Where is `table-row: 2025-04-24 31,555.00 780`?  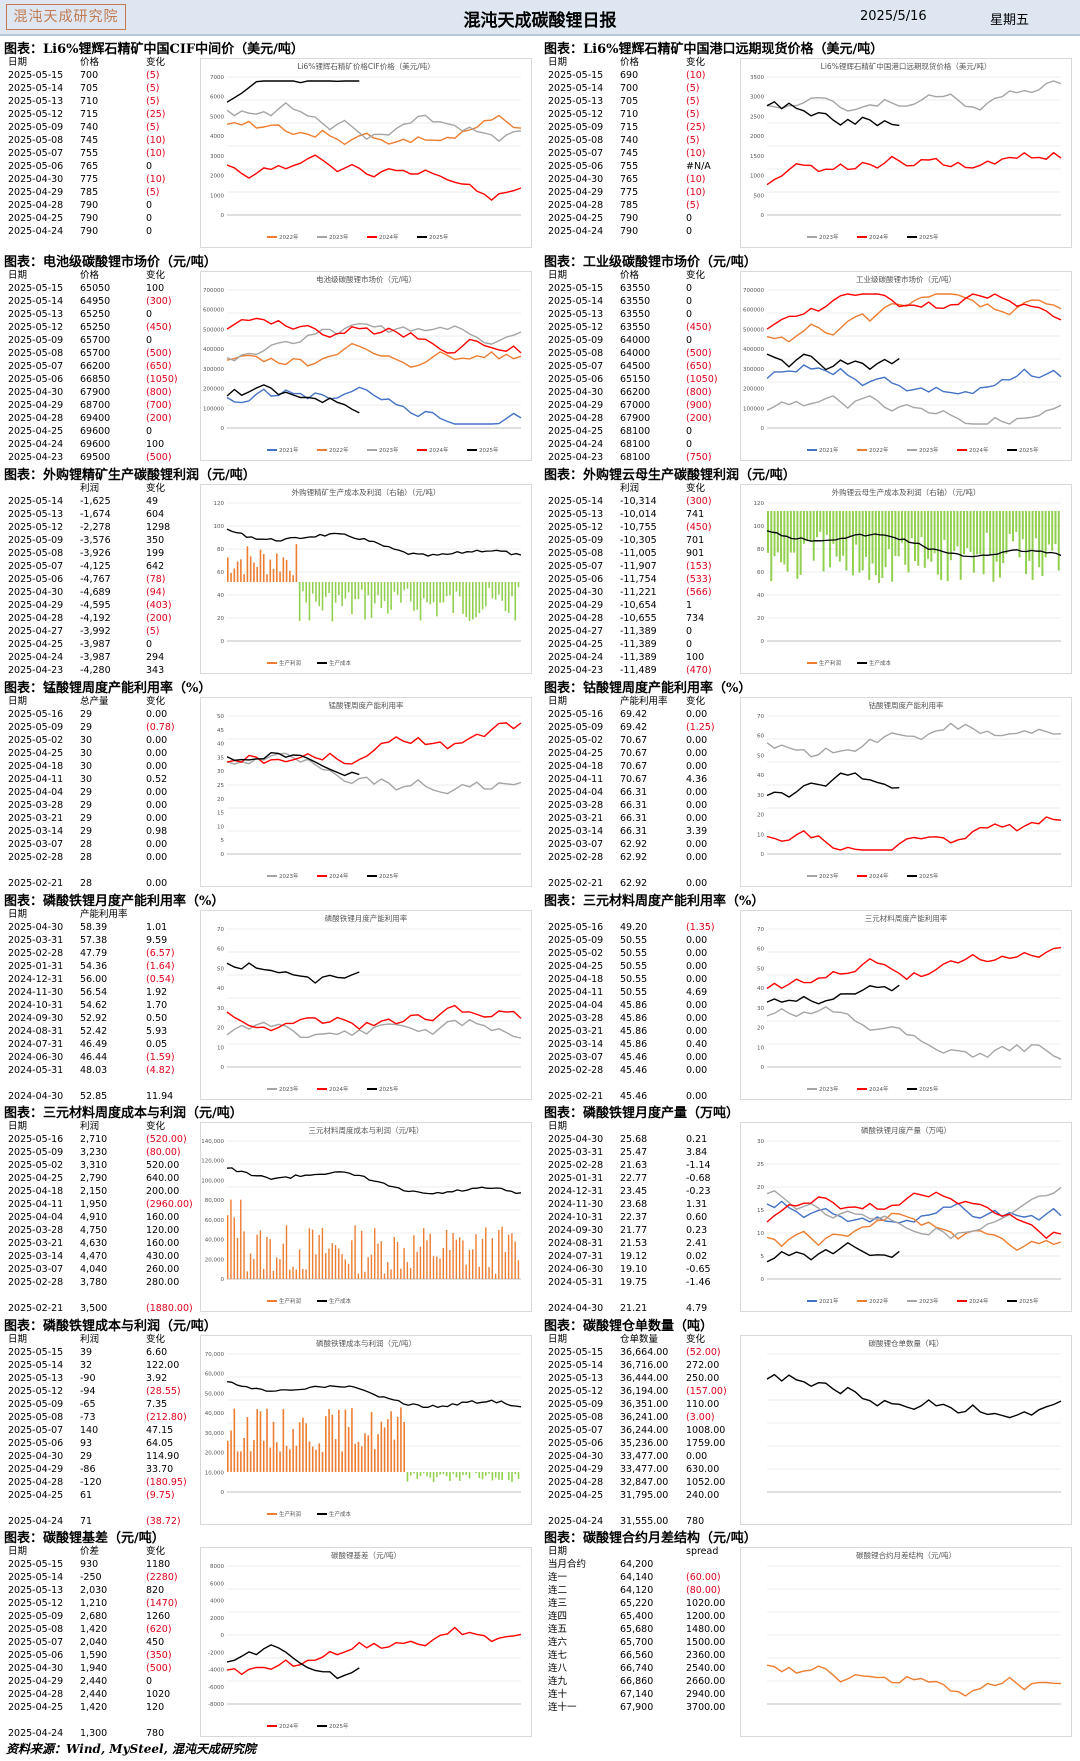
table-row: 2025-04-24 31,555.00 780 is located at coordinates (643, 1521).